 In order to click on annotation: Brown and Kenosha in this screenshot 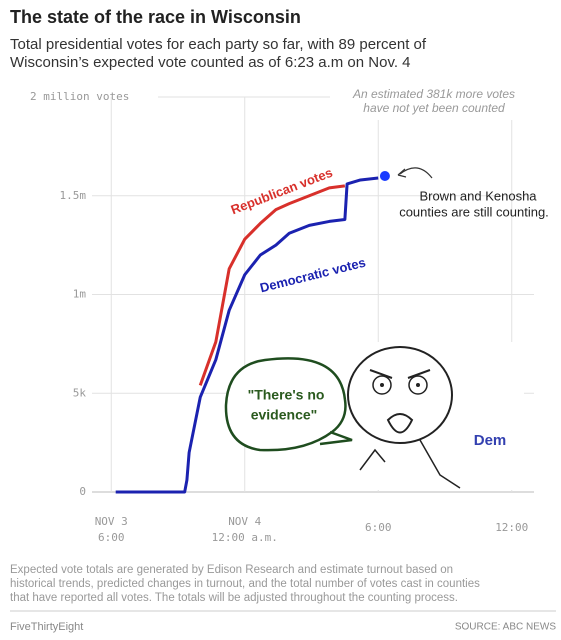, I will do `click(478, 195)`.